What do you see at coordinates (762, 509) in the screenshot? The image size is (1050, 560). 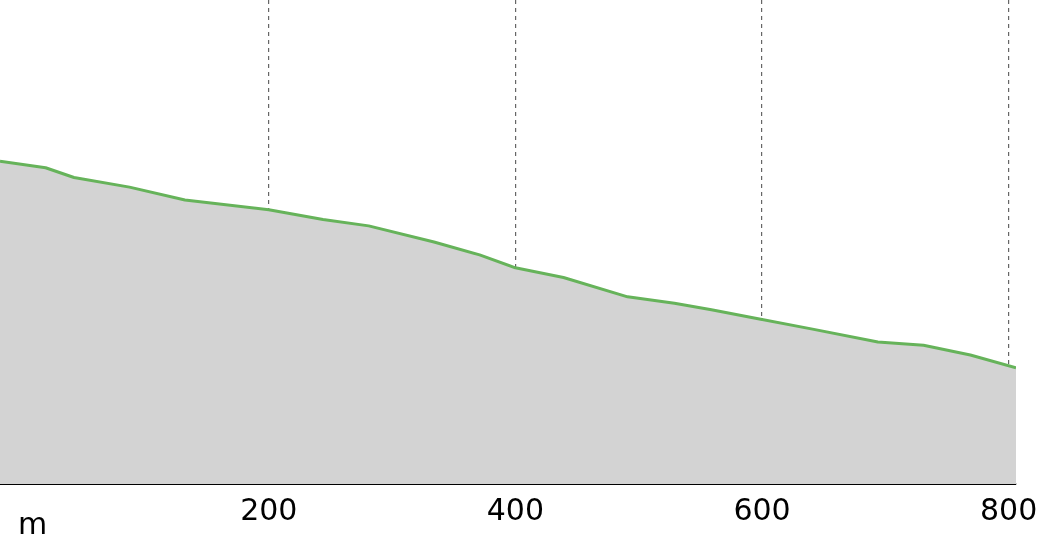 I see `x-tick-label: 600` at bounding box center [762, 509].